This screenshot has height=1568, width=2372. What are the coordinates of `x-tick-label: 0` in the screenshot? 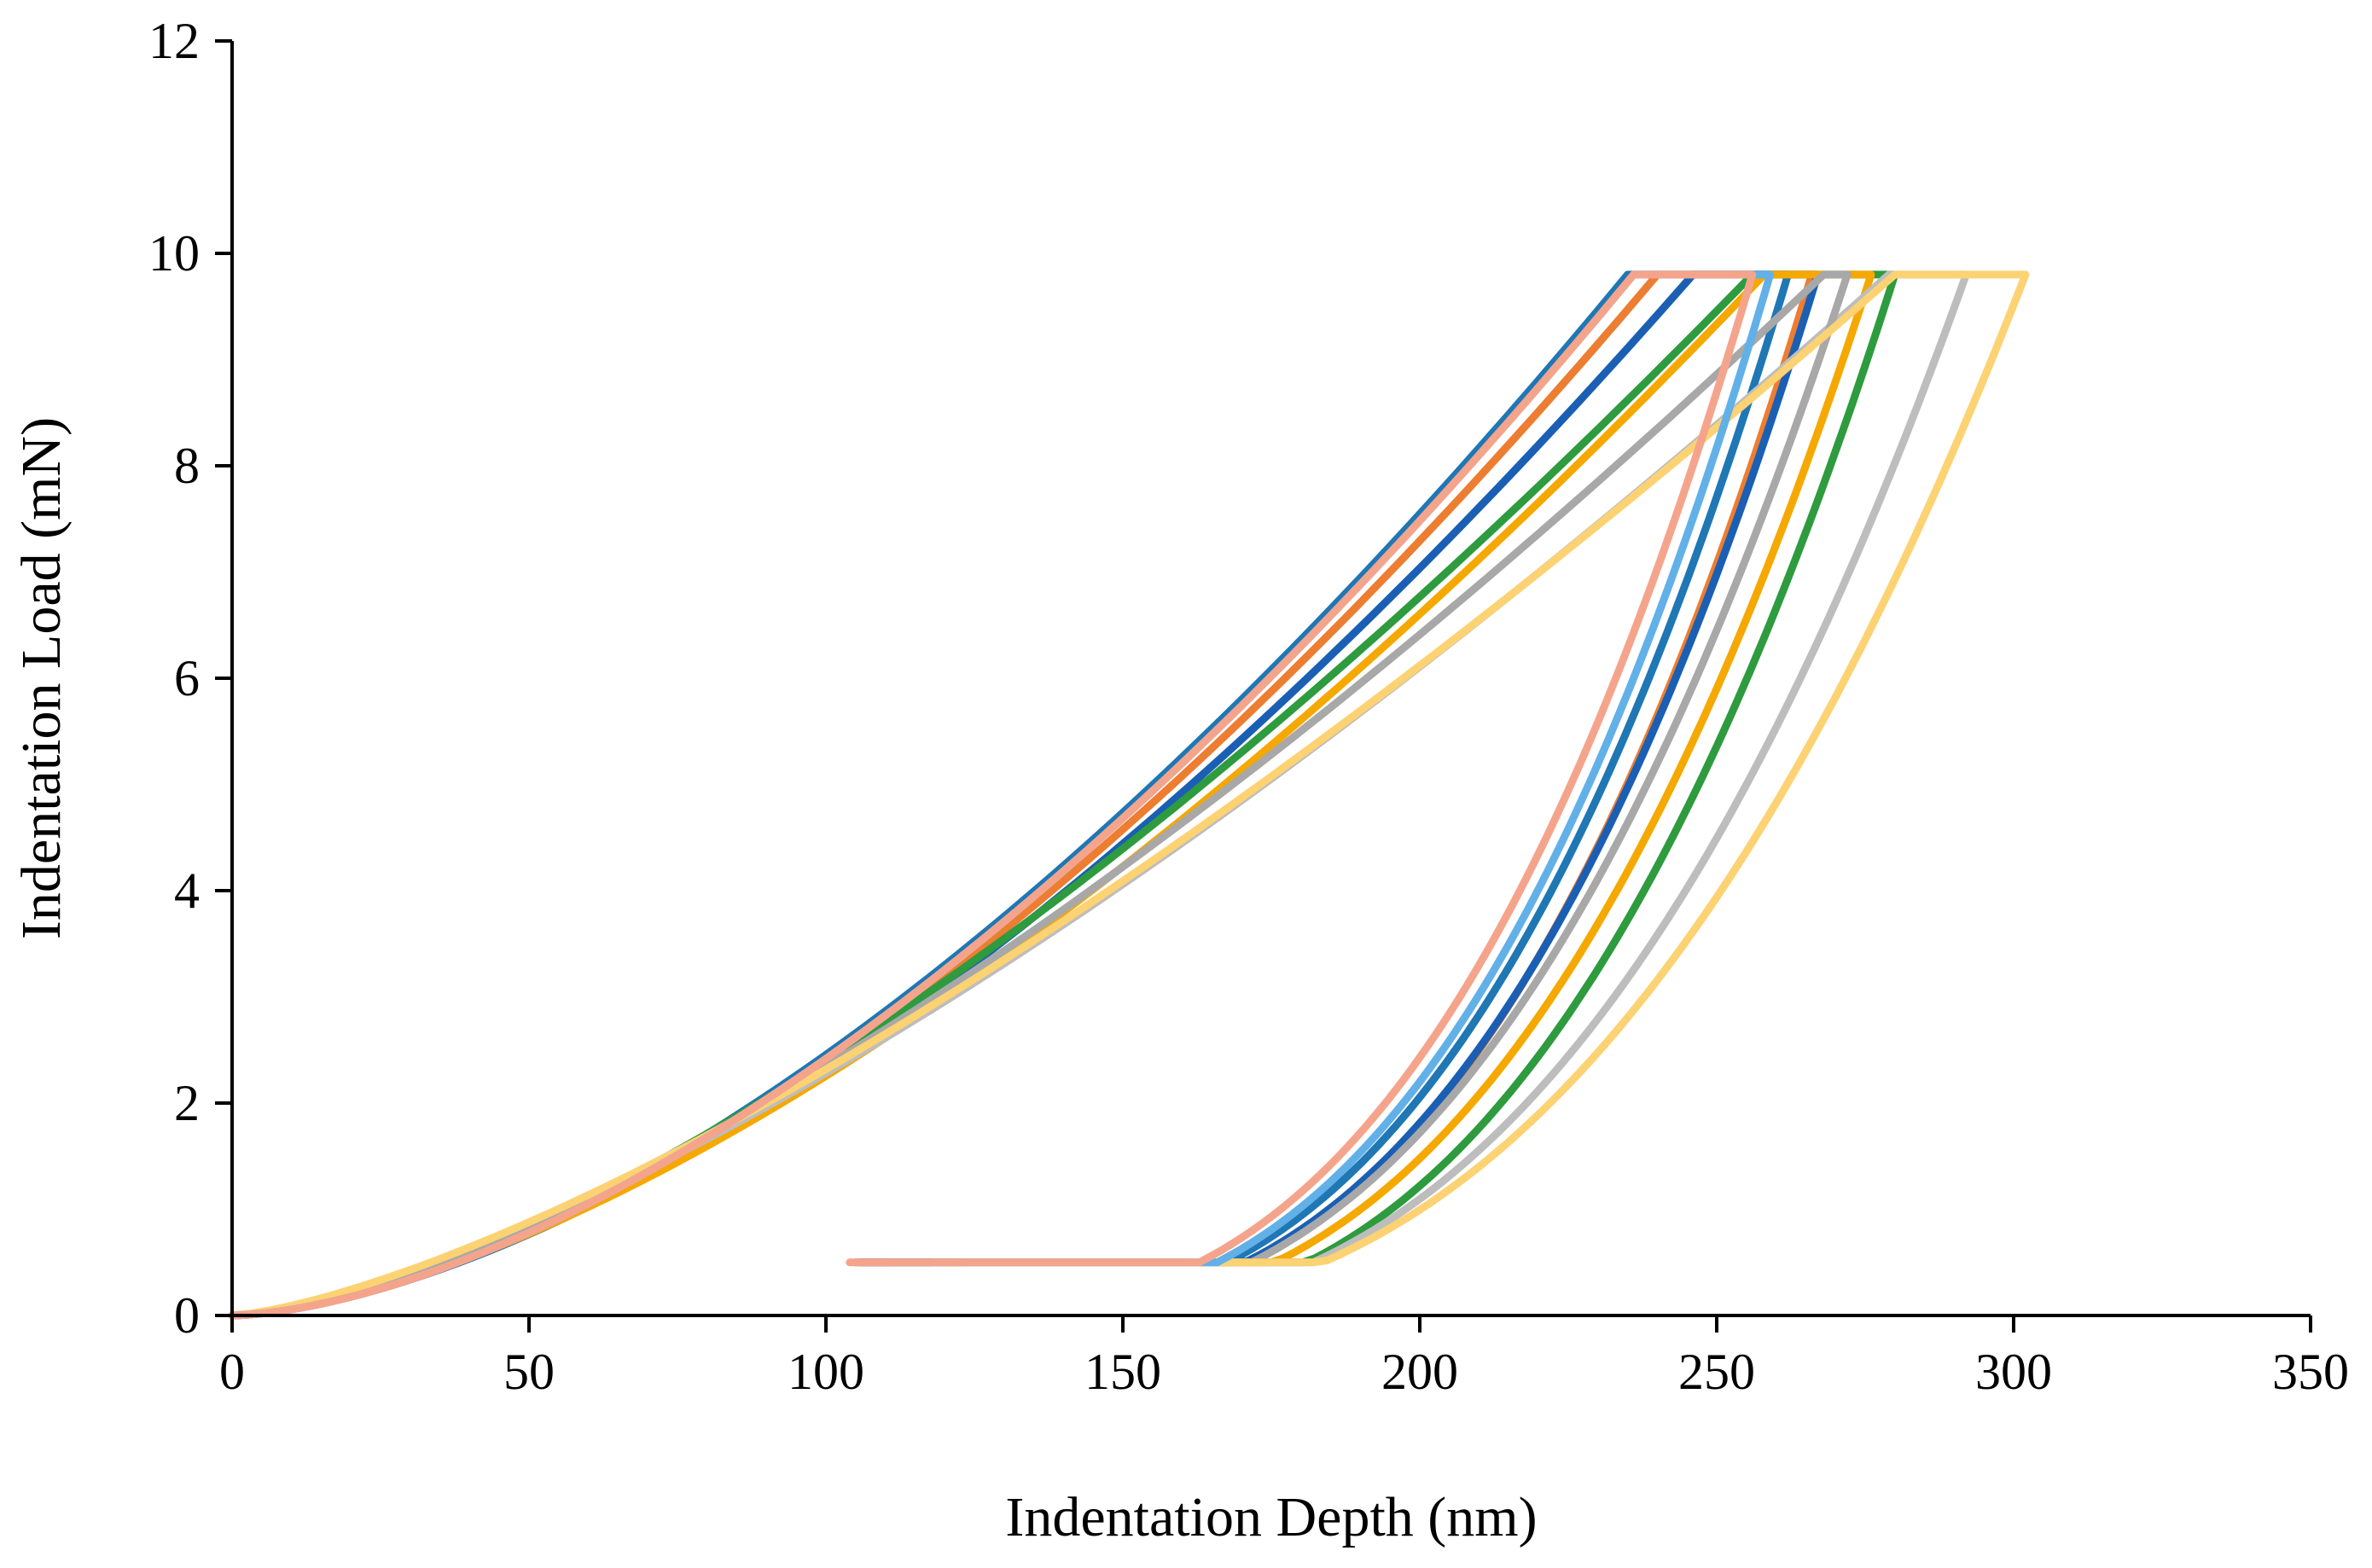 It's located at (232, 1372).